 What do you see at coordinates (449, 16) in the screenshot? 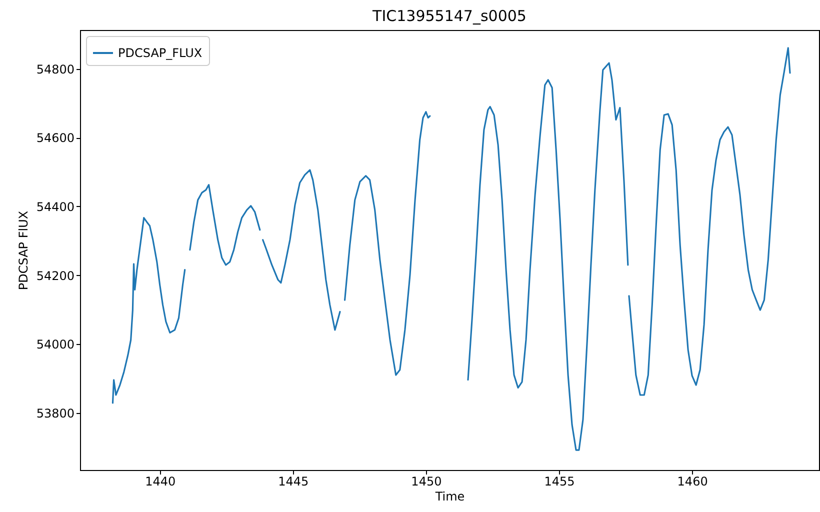
I see `chart-title: TIC13955147_s0005` at bounding box center [449, 16].